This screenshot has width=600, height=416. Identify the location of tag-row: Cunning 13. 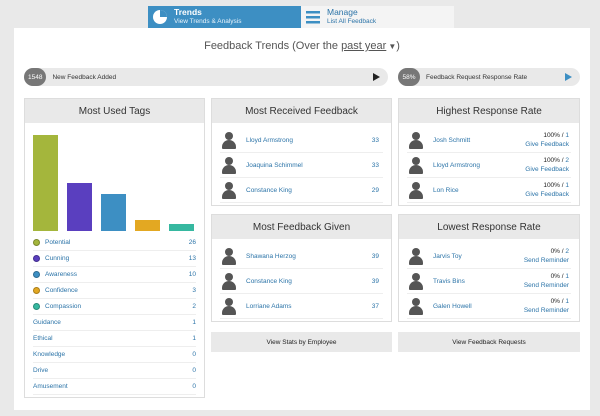
(114, 259).